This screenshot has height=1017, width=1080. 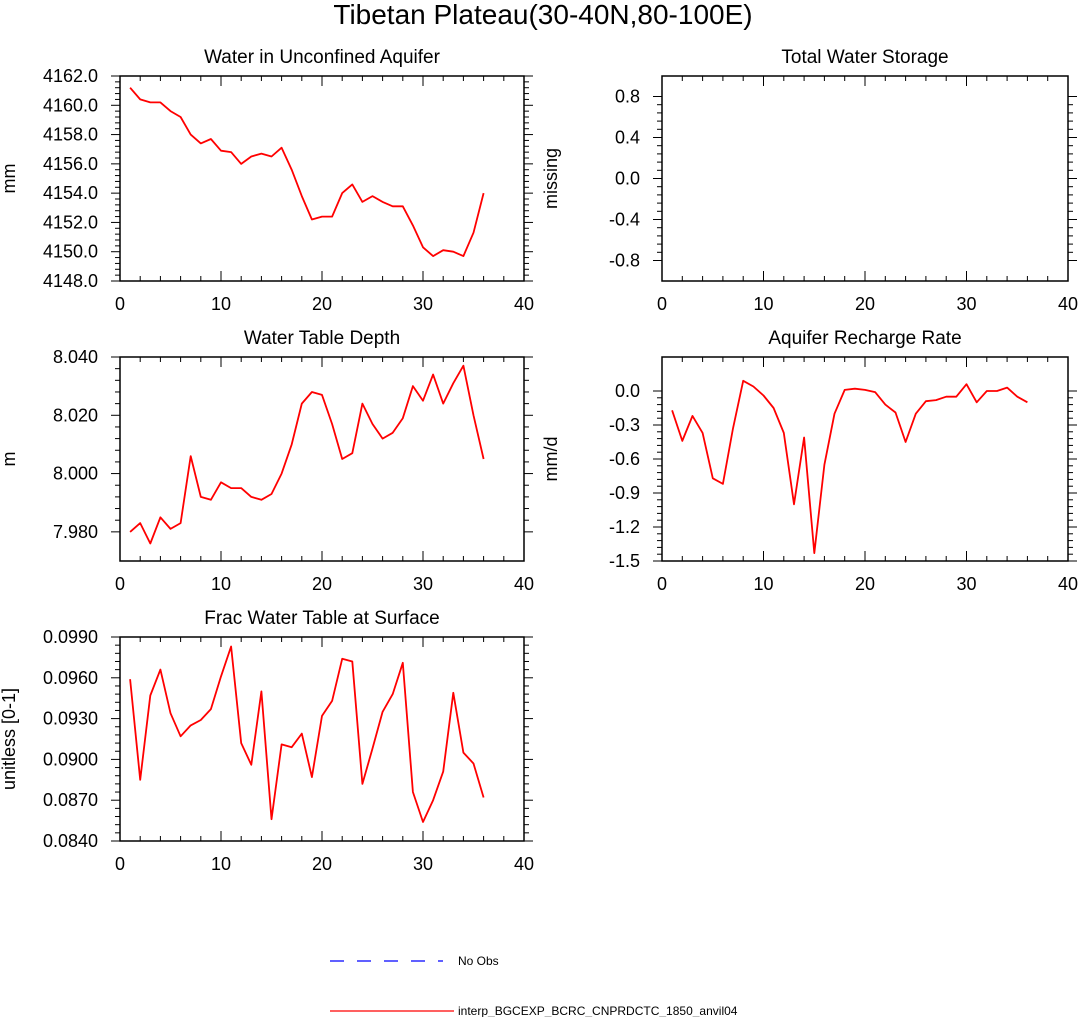 I want to click on y-tick-label: 0.8, so click(x=627, y=97).